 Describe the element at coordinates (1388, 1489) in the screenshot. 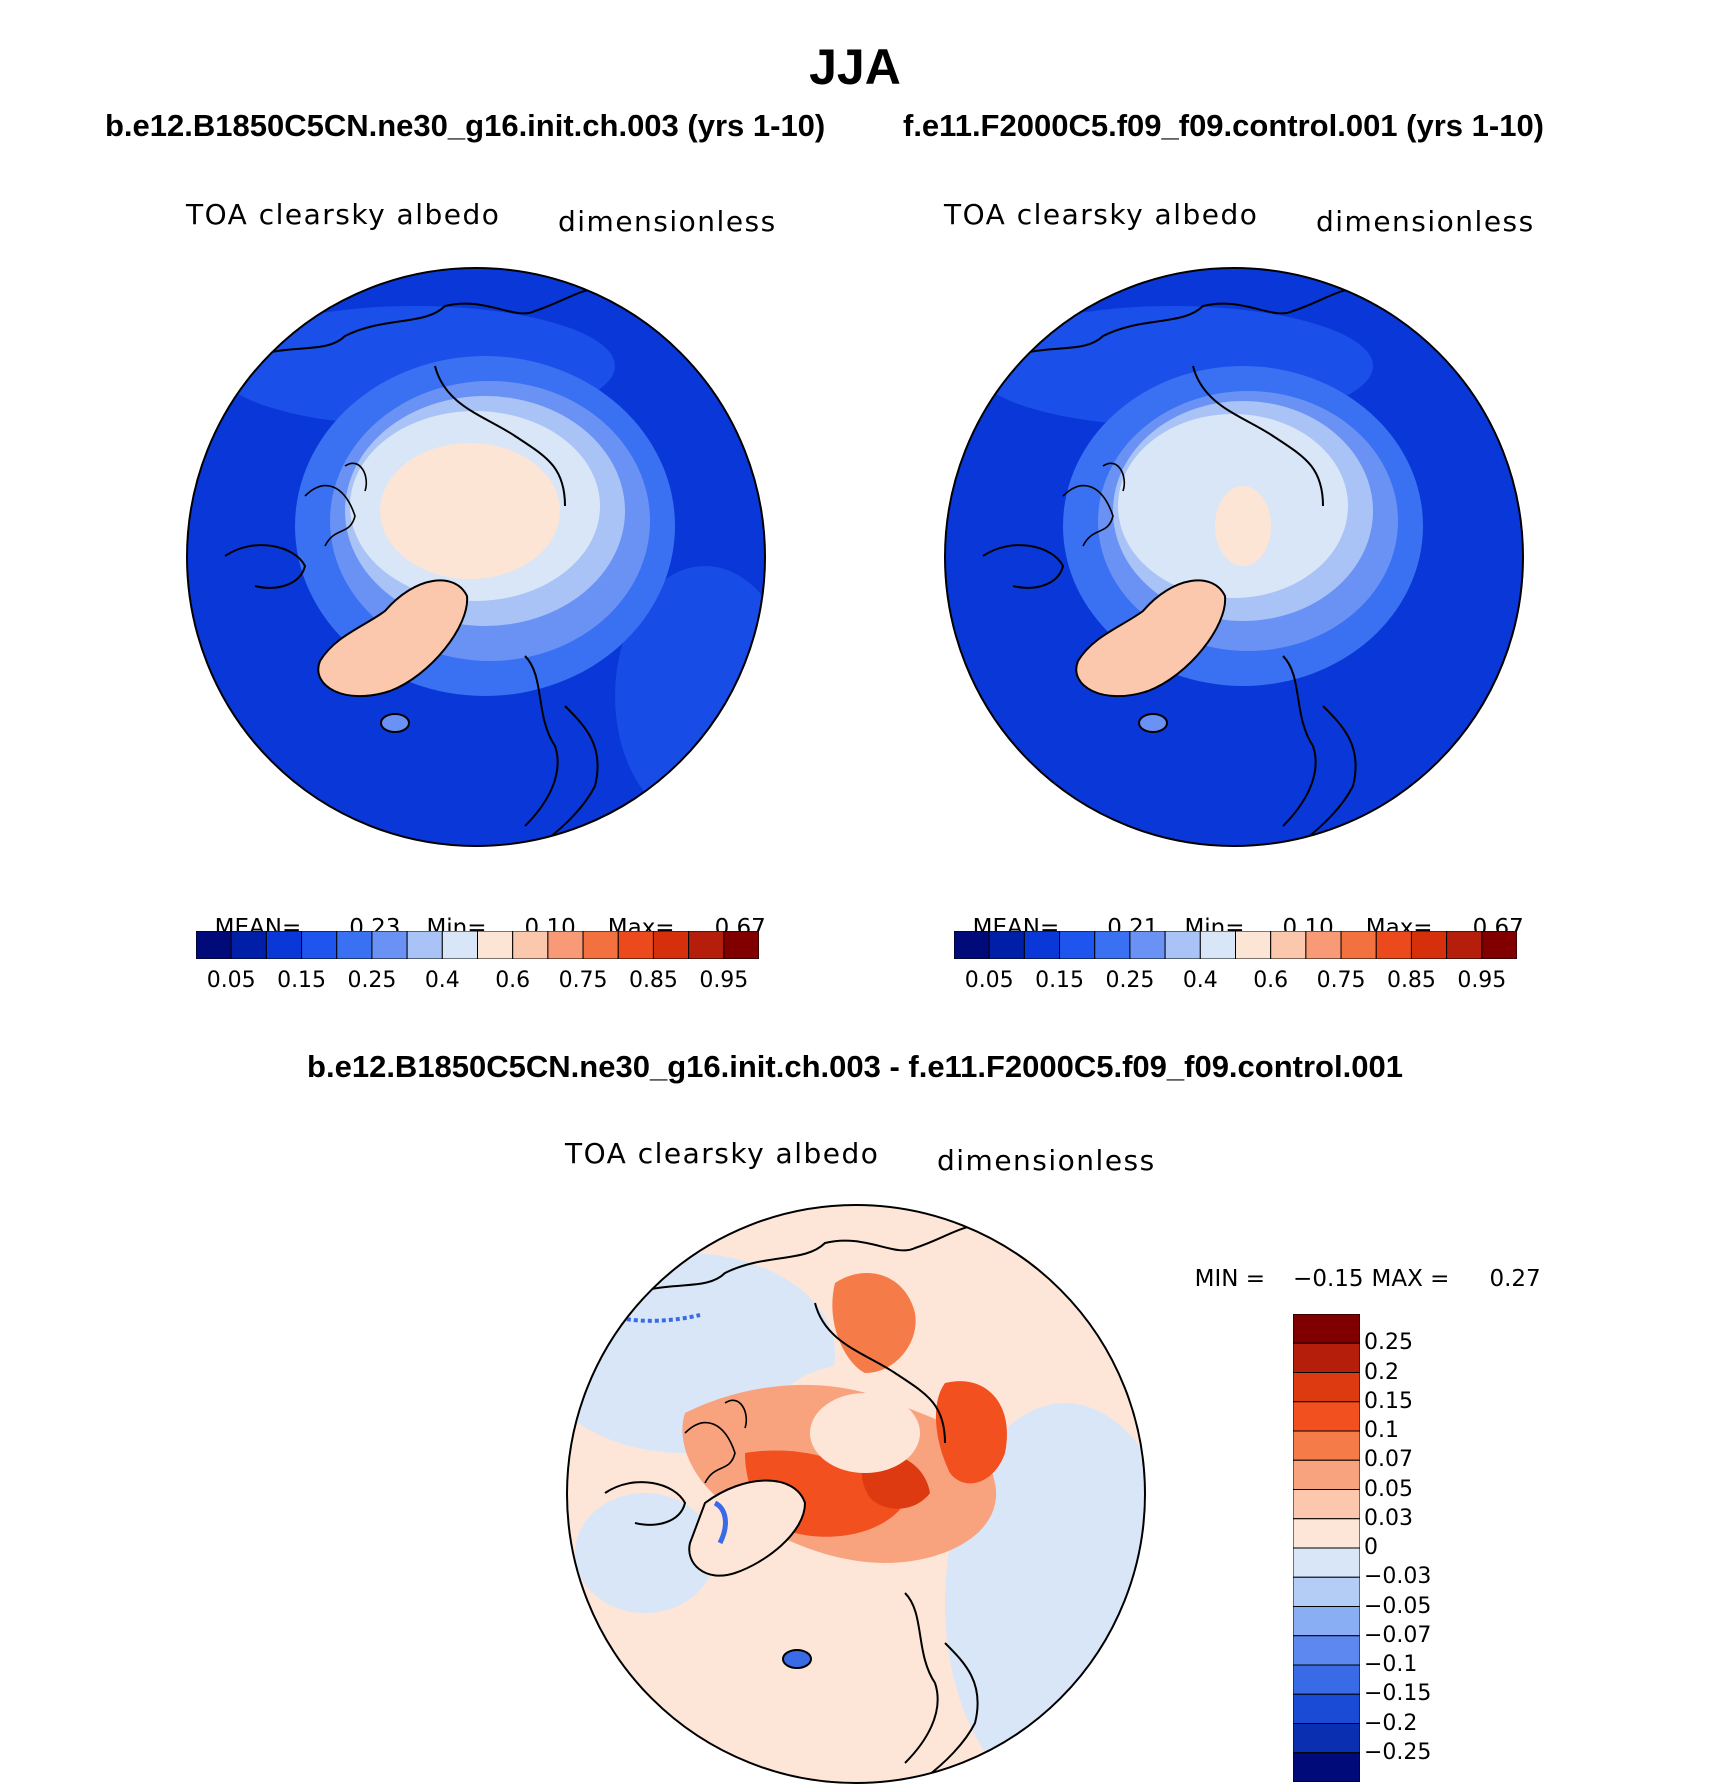

I see `diff-colorbar-tick-label: 0.05` at that location.